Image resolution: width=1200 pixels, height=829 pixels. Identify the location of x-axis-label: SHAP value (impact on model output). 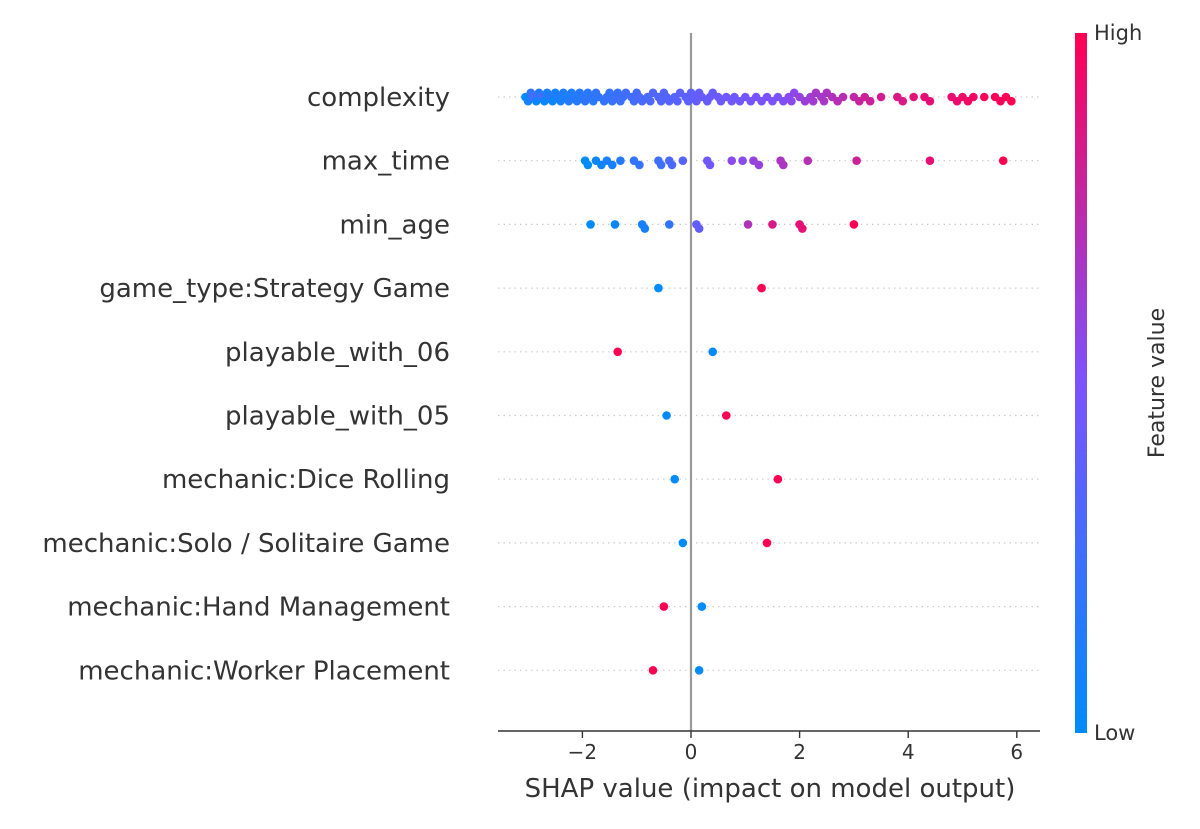
(770, 789).